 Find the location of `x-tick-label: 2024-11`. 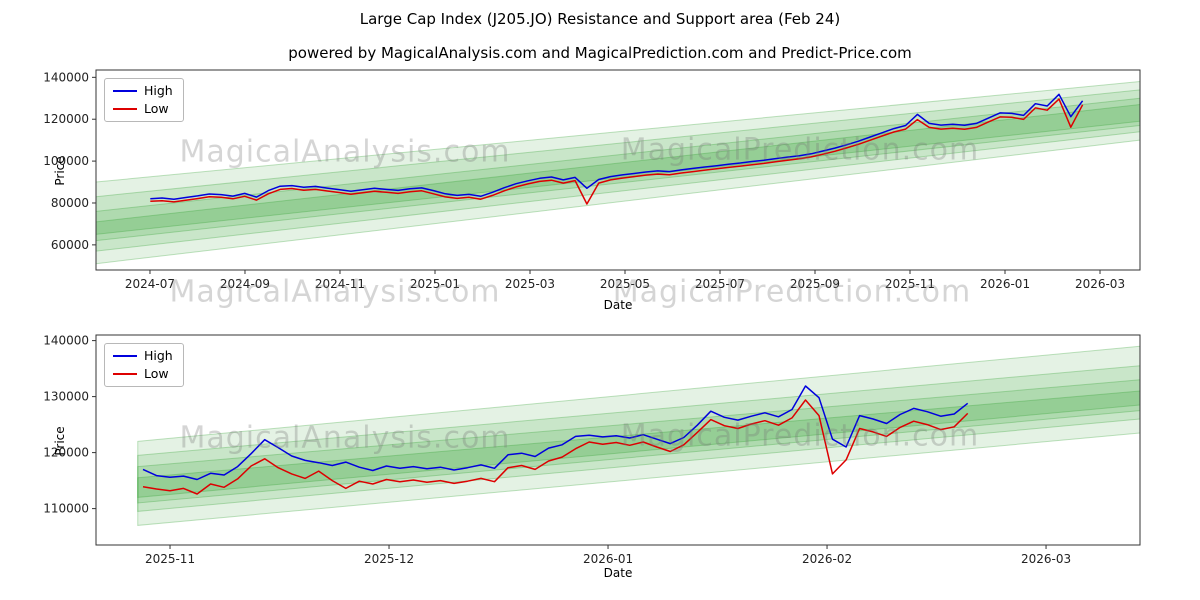

x-tick-label: 2024-11 is located at coordinates (340, 284).